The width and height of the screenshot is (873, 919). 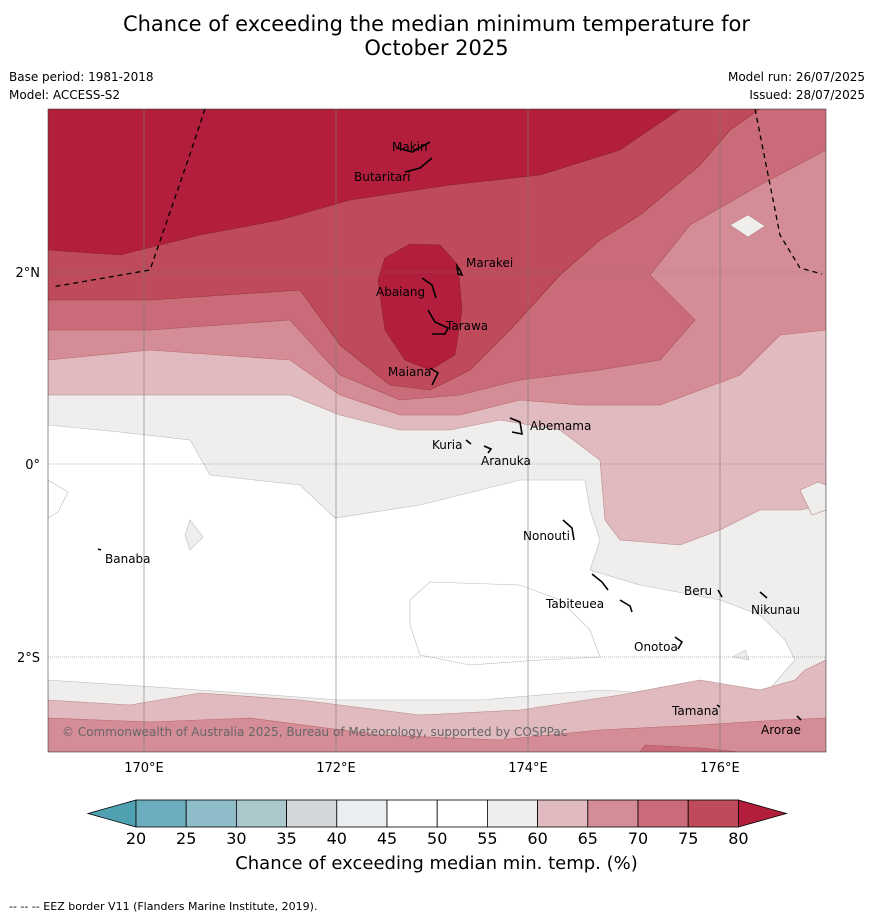 I want to click on lon-label-170: 170°E, so click(x=144, y=768).